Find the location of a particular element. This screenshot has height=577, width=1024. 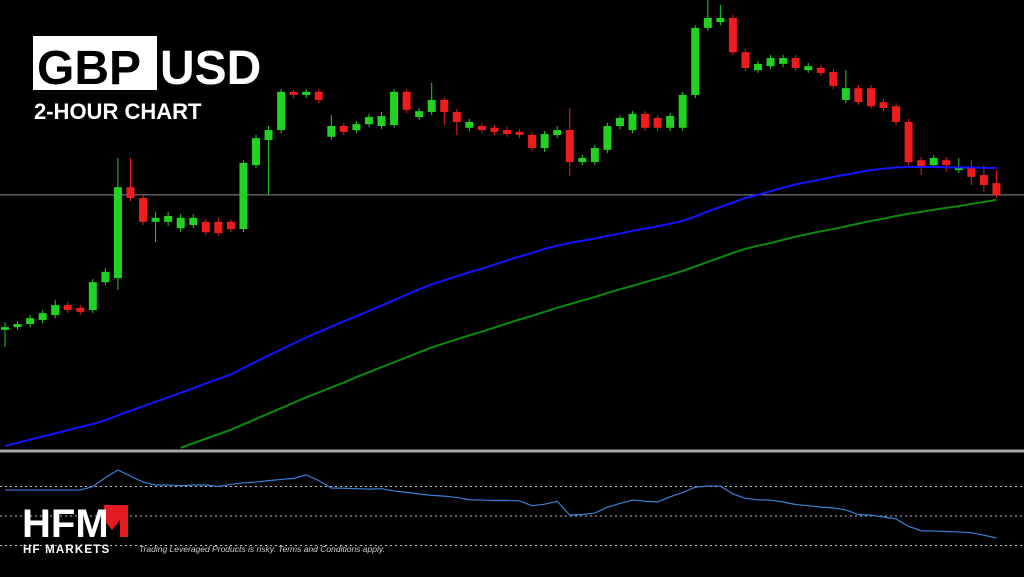

symbol-box is located at coordinates (95, 63).